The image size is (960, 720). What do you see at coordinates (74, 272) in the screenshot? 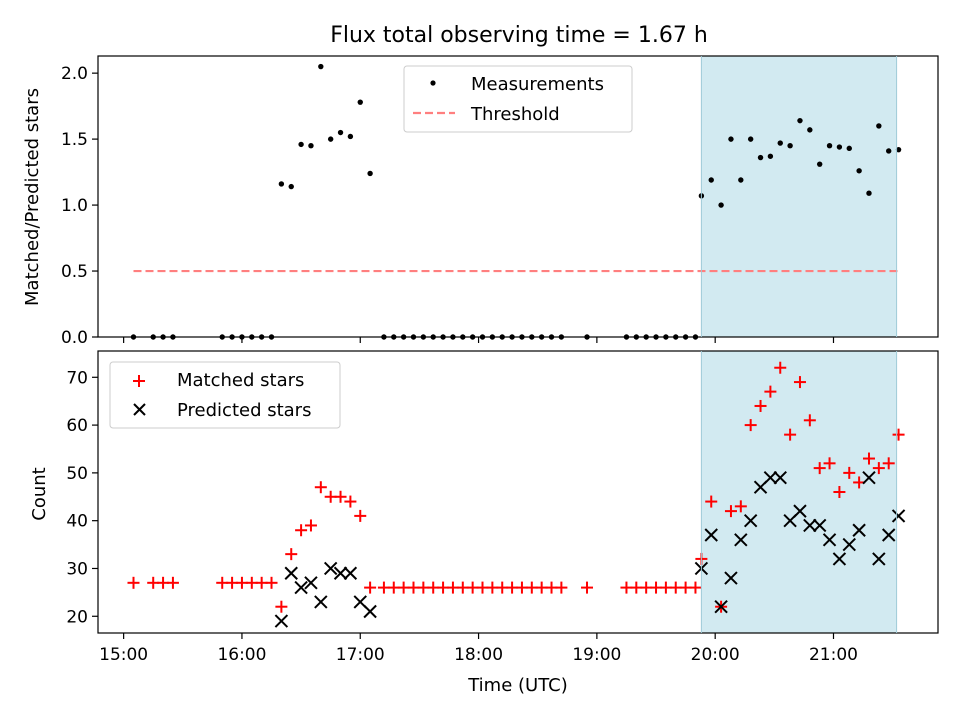
I see `y-tick-label: 0.5` at bounding box center [74, 272].